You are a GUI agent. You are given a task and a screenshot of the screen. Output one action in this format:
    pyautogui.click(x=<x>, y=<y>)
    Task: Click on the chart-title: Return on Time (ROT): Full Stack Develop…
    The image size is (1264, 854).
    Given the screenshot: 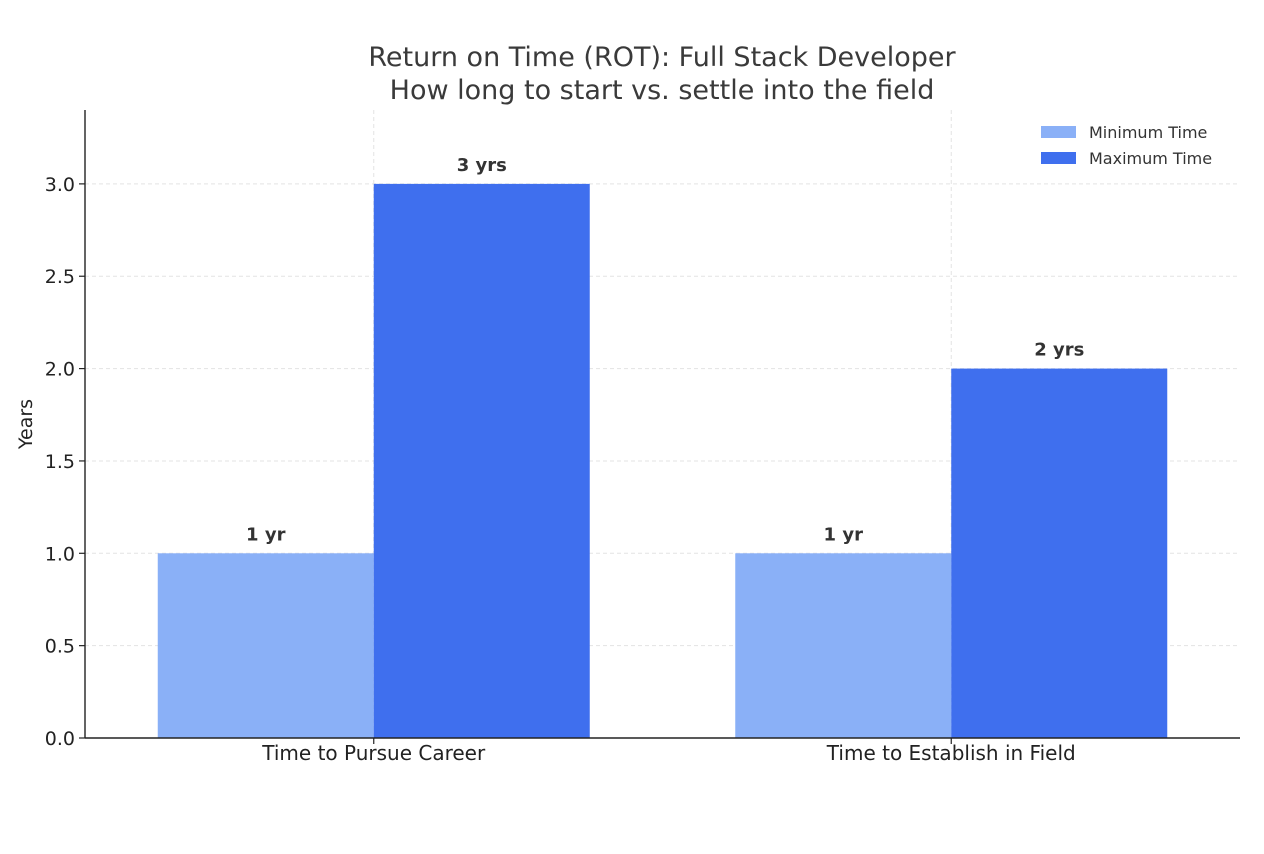 What is the action you would take?
    pyautogui.click(x=662, y=57)
    